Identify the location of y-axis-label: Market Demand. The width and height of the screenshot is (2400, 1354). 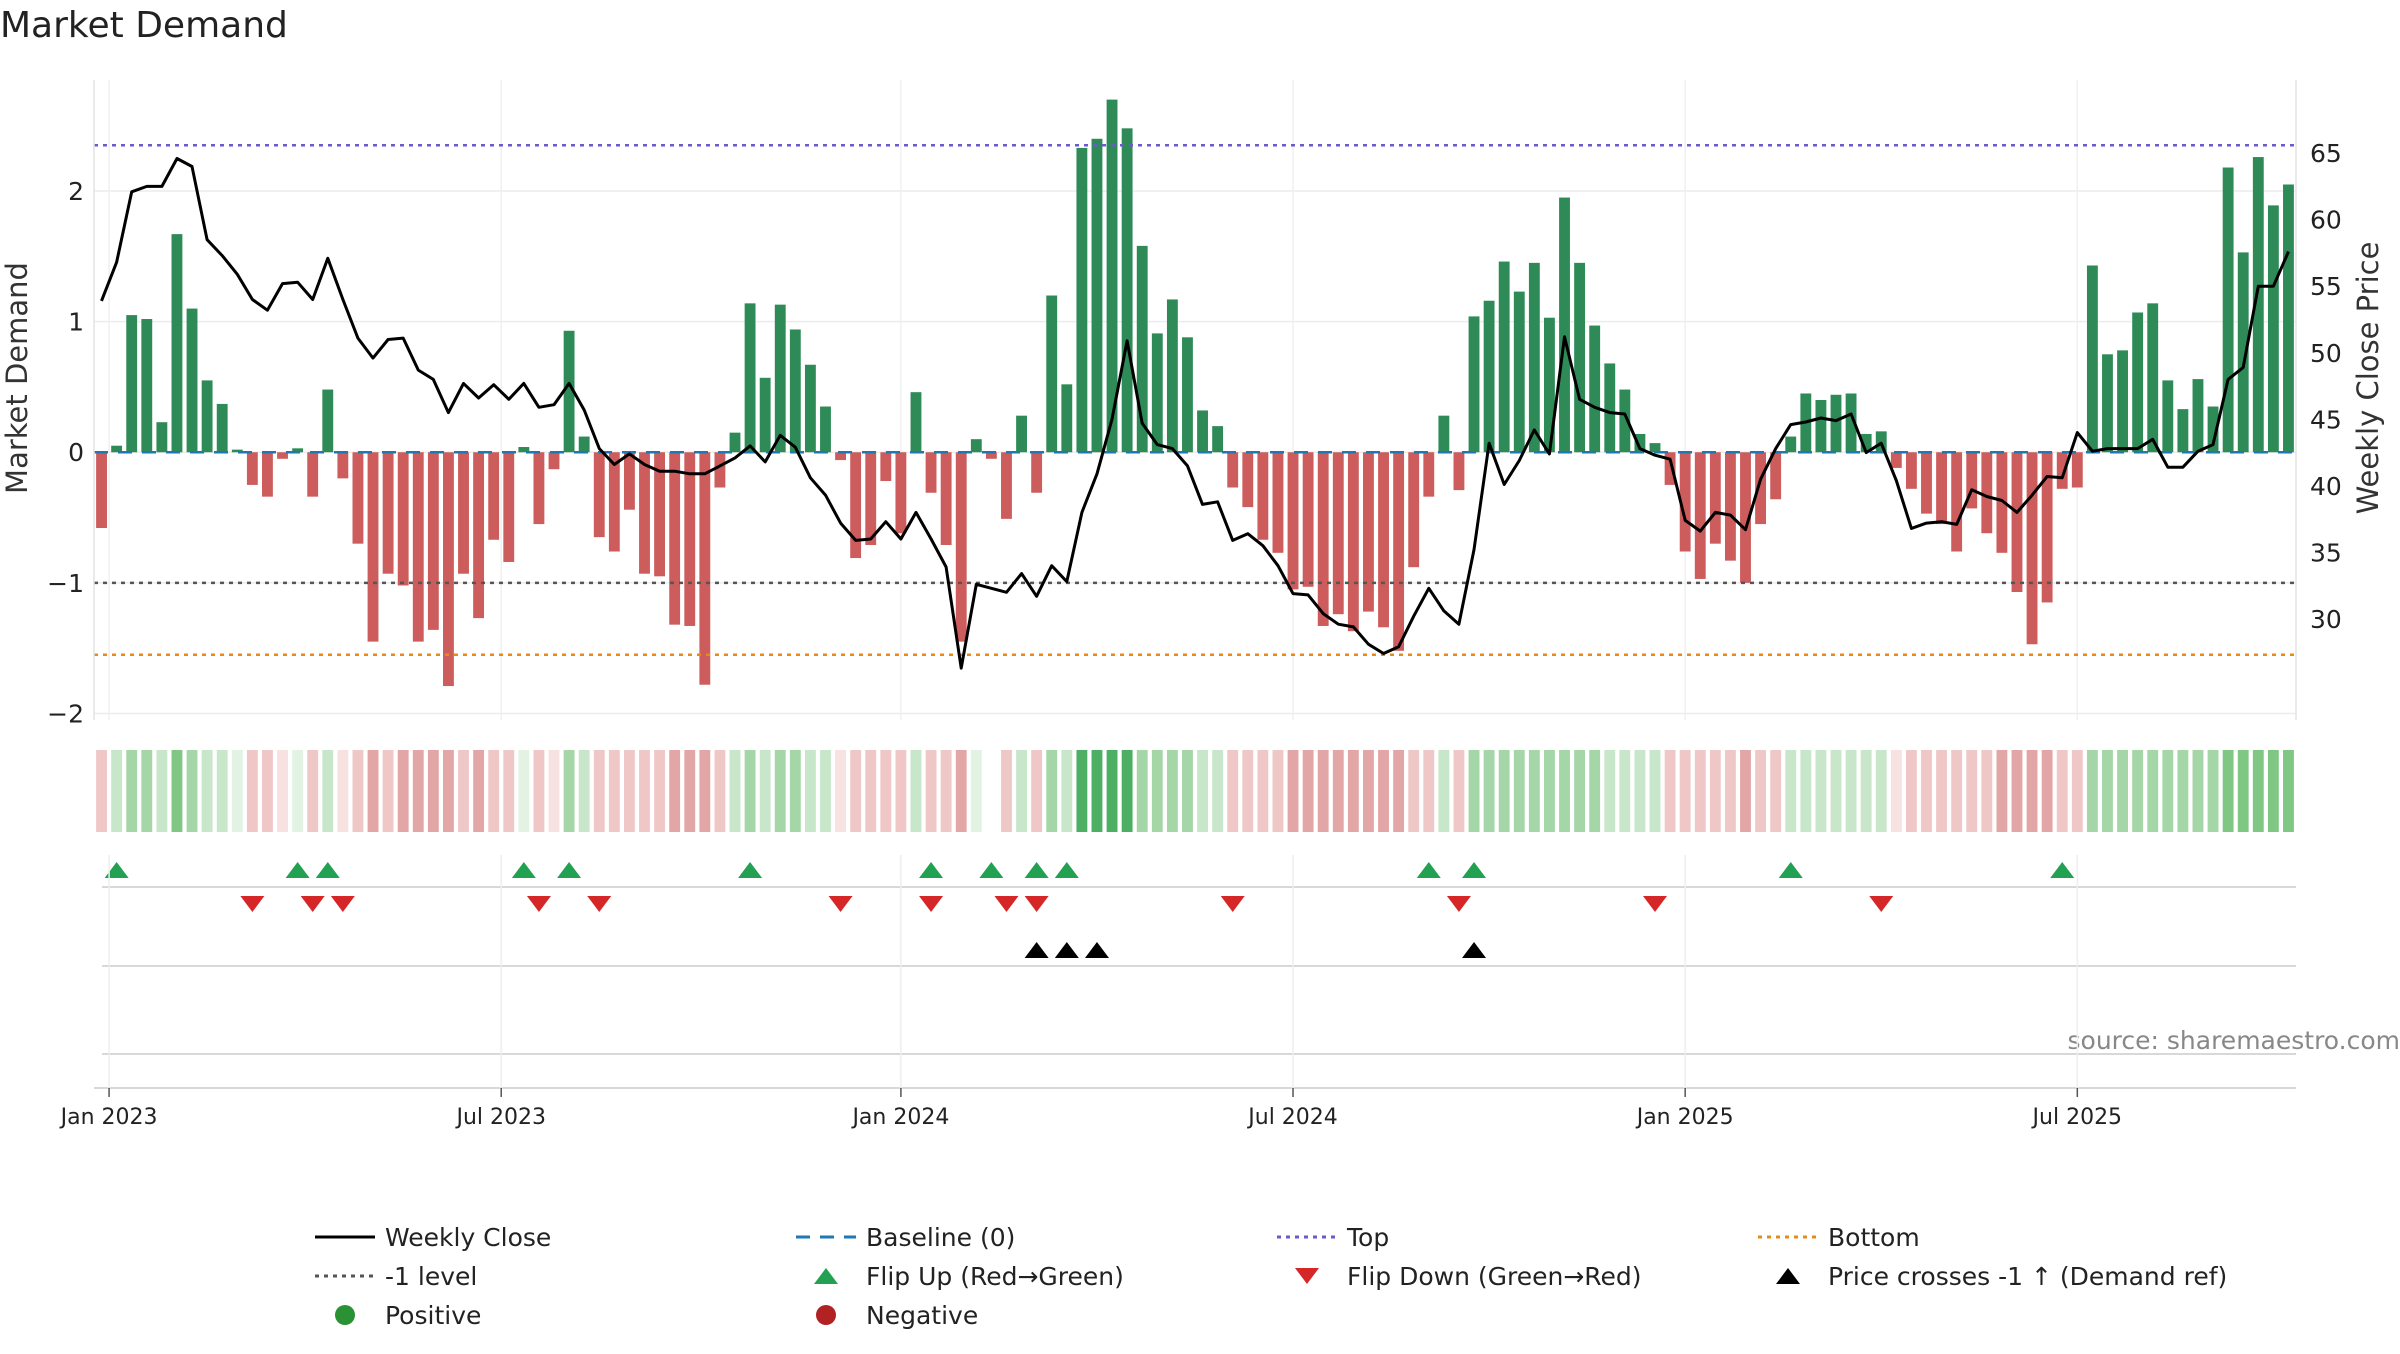
(17, 378).